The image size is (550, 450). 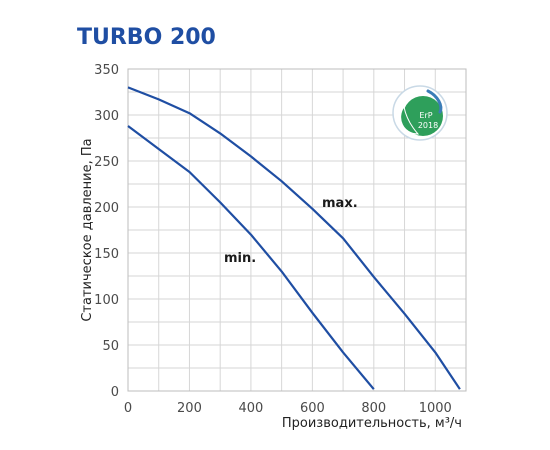 What do you see at coordinates (106, 162) in the screenshot?
I see `y-tick-label: 250` at bounding box center [106, 162].